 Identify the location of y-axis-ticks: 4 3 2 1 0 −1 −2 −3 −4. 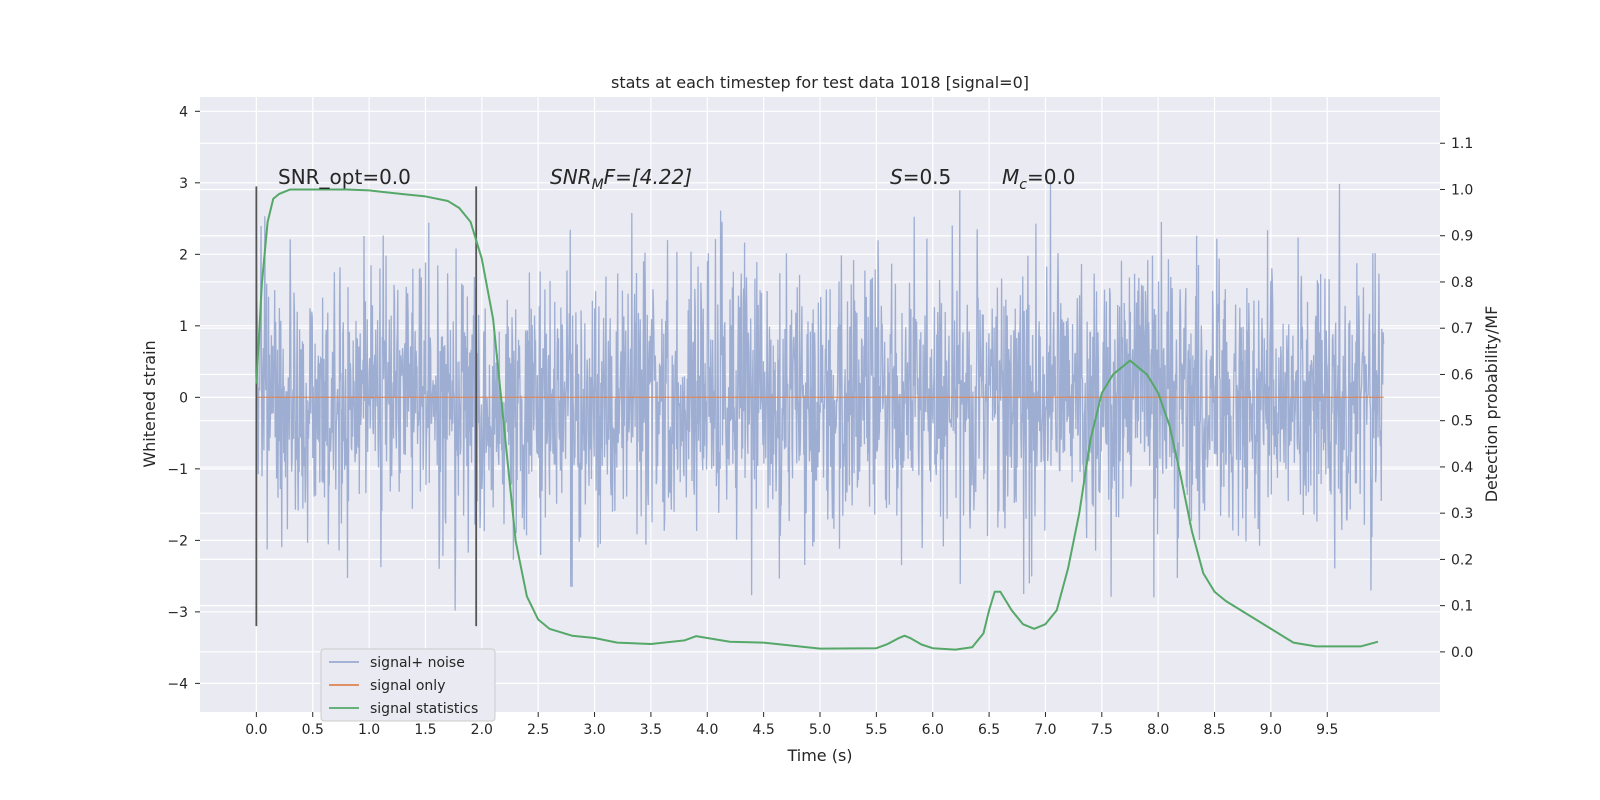
(183, 398).